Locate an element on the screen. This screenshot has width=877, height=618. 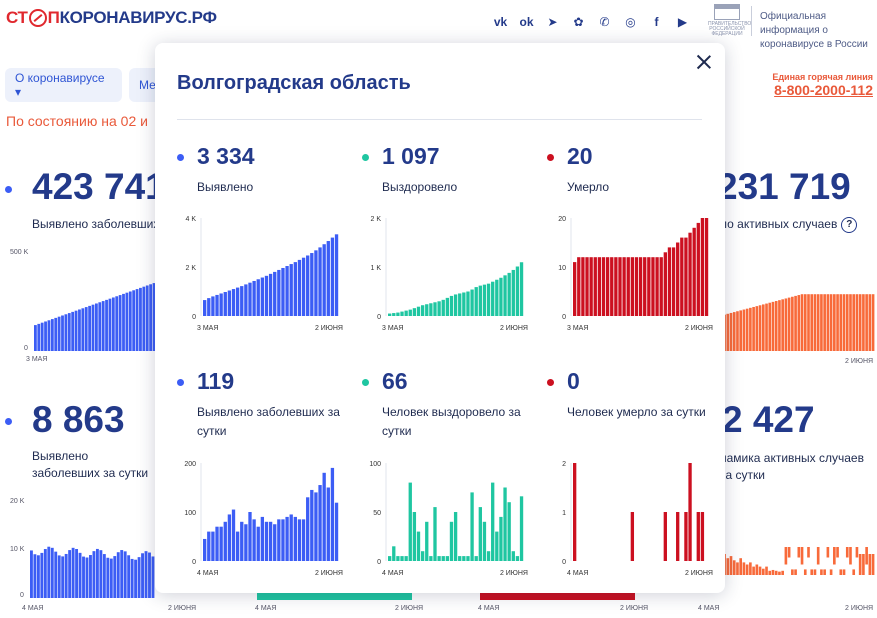
viber-icon: ✆ is located at coordinates (604, 21).